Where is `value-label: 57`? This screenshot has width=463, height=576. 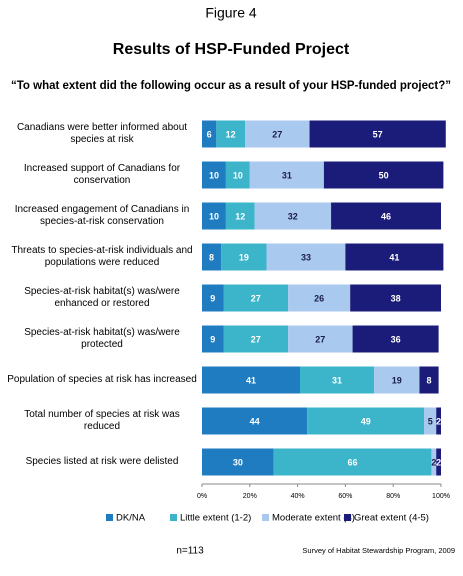
value-label: 57 is located at coordinates (378, 134).